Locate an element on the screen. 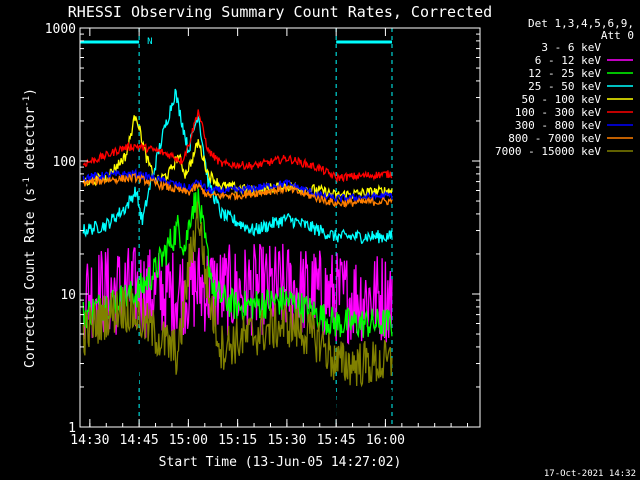 The width and height of the screenshot is (640, 480). y-axis-label: Corrected Count Rate (s-1 detector-1) is located at coordinates (30, 228).